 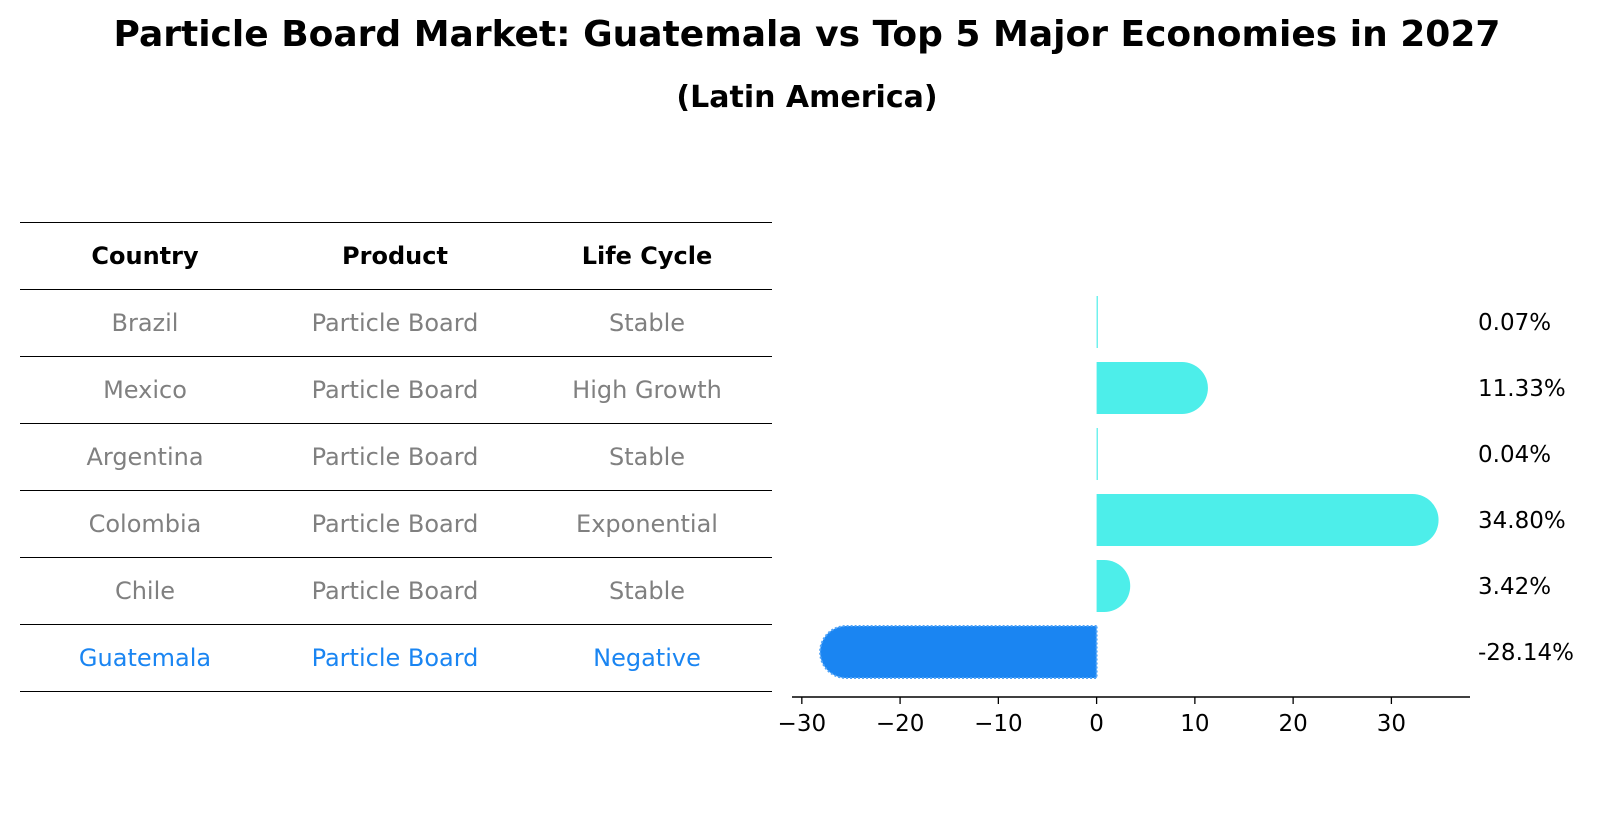 What do you see at coordinates (1526, 653) in the screenshot?
I see `value-label: -28.14%` at bounding box center [1526, 653].